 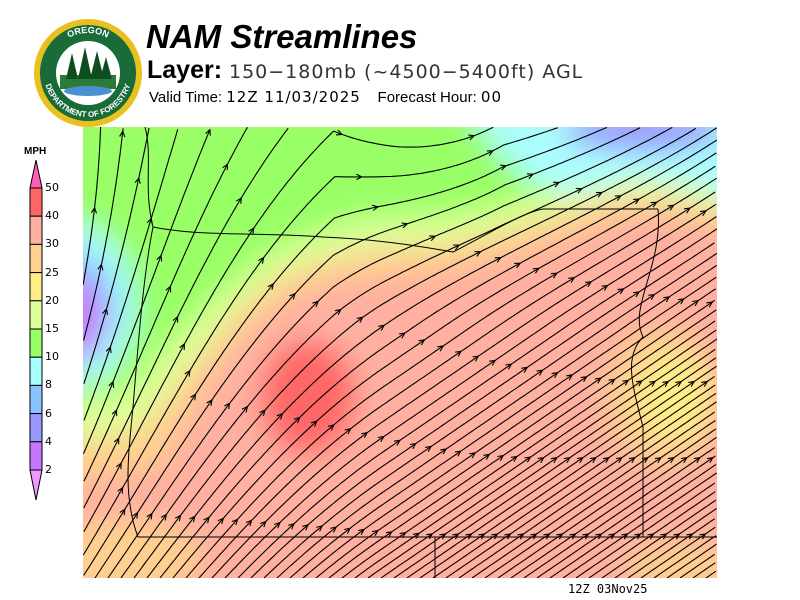 I want to click on valid-time-value: 12Z 11/03/2025, so click(x=293, y=97).